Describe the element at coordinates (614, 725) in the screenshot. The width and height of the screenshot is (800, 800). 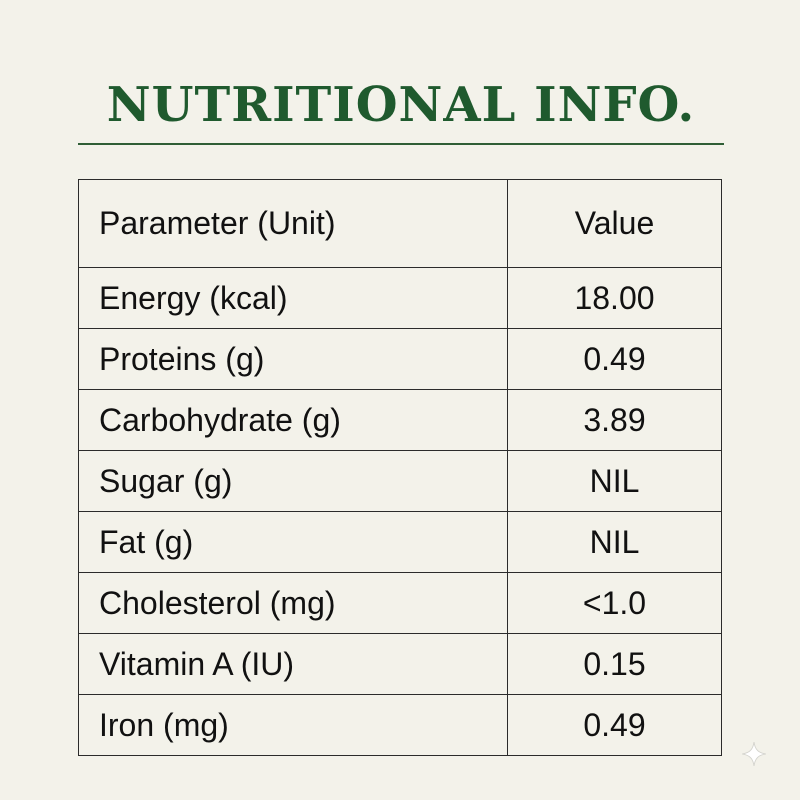
I see `row-iron-value: 0.49` at that location.